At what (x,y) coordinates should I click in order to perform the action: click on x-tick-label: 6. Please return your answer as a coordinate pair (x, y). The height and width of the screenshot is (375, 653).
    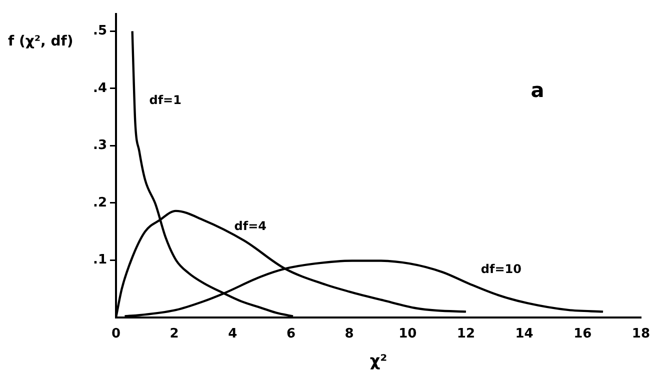
    Looking at the image, I should click on (291, 334).